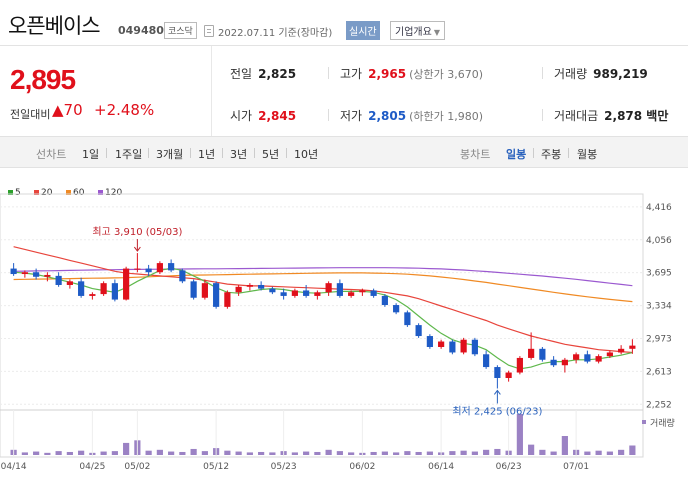 This screenshot has height=489, width=688. Describe the element at coordinates (446, 74) in the screenshot. I see `stat-limit: (상한가 3,670)` at that location.